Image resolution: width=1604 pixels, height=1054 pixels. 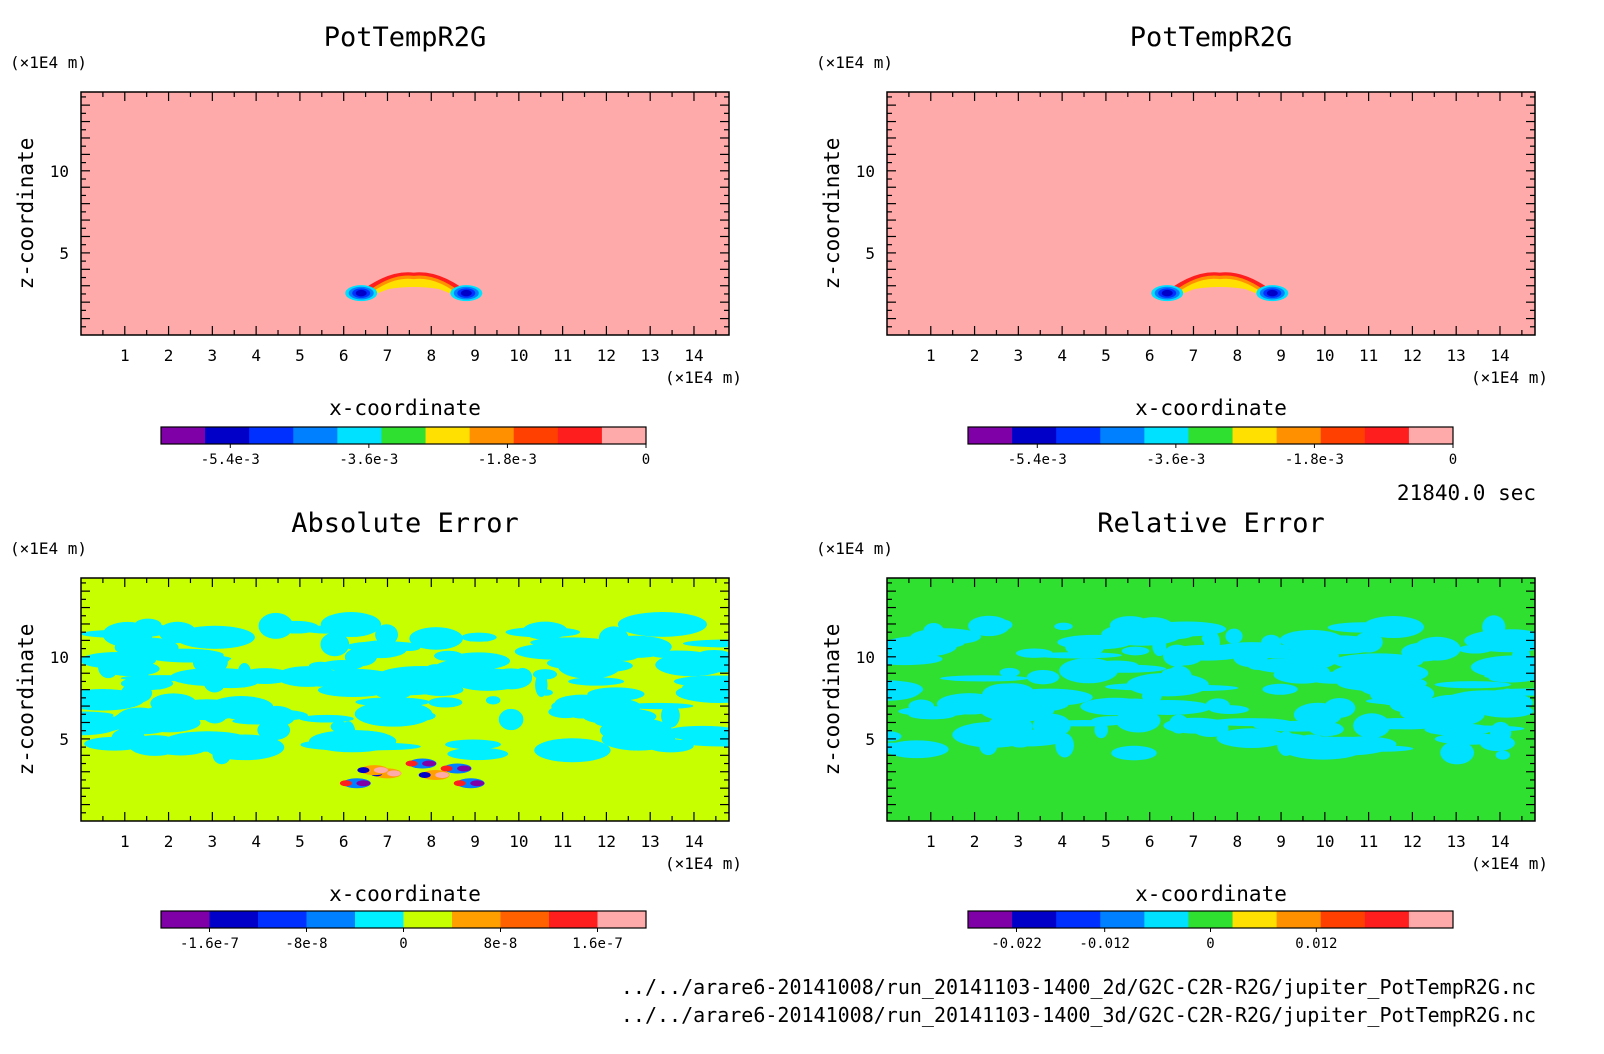 I want to click on x-tick-label: 4, so click(x=1062, y=355).